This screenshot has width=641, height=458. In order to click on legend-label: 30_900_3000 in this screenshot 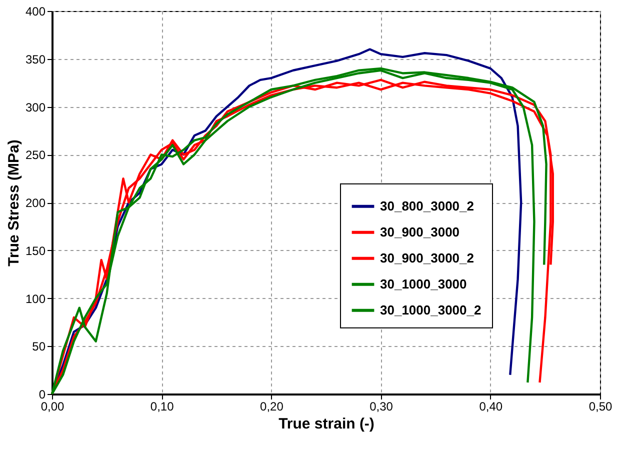, I will do `click(420, 232)`.